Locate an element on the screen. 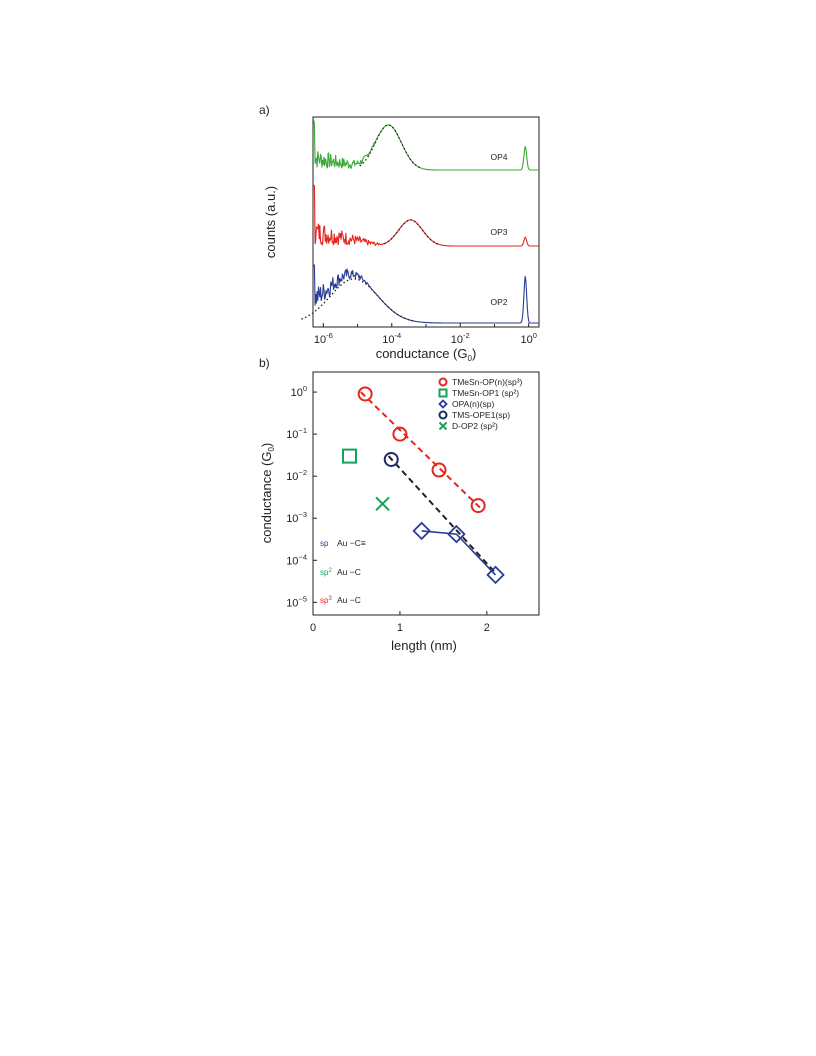 The image size is (816, 1056). panel-b-x-axis-label: length (nm) is located at coordinates (424, 645).